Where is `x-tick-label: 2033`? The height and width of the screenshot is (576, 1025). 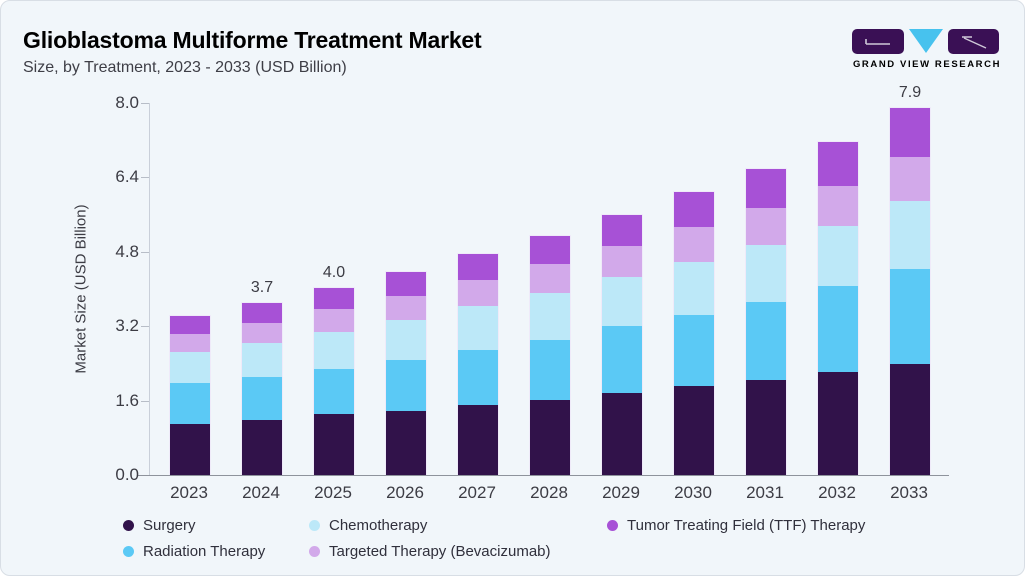
x-tick-label: 2033 is located at coordinates (909, 492).